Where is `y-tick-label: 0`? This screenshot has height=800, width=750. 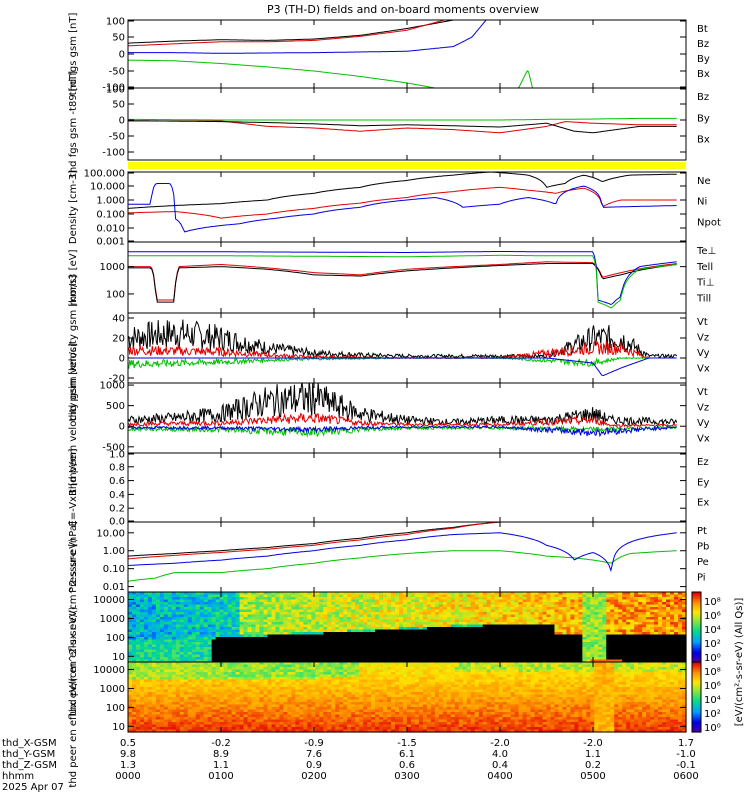
y-tick-label: 0 is located at coordinates (122, 55).